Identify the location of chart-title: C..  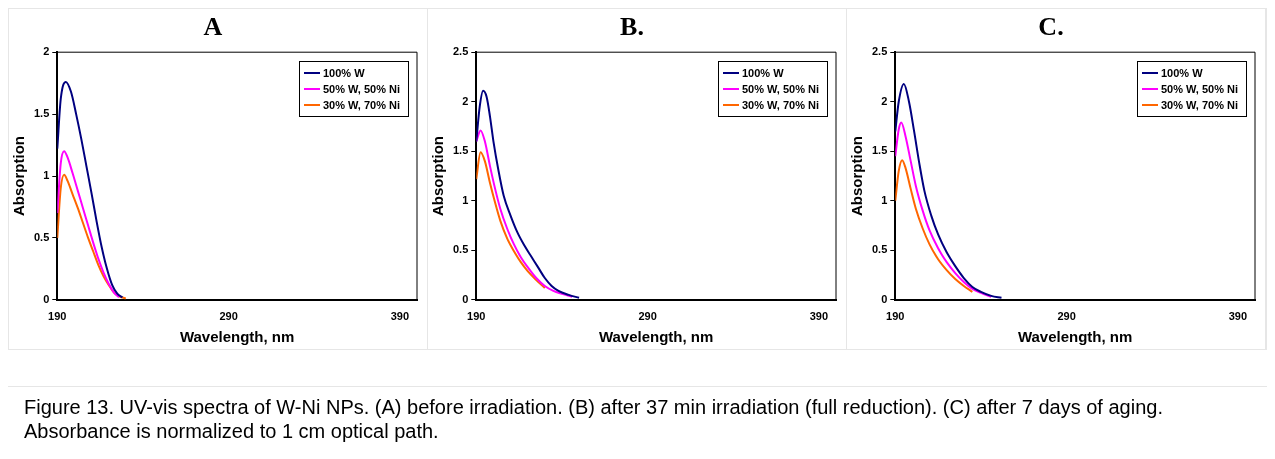
(1051, 27).